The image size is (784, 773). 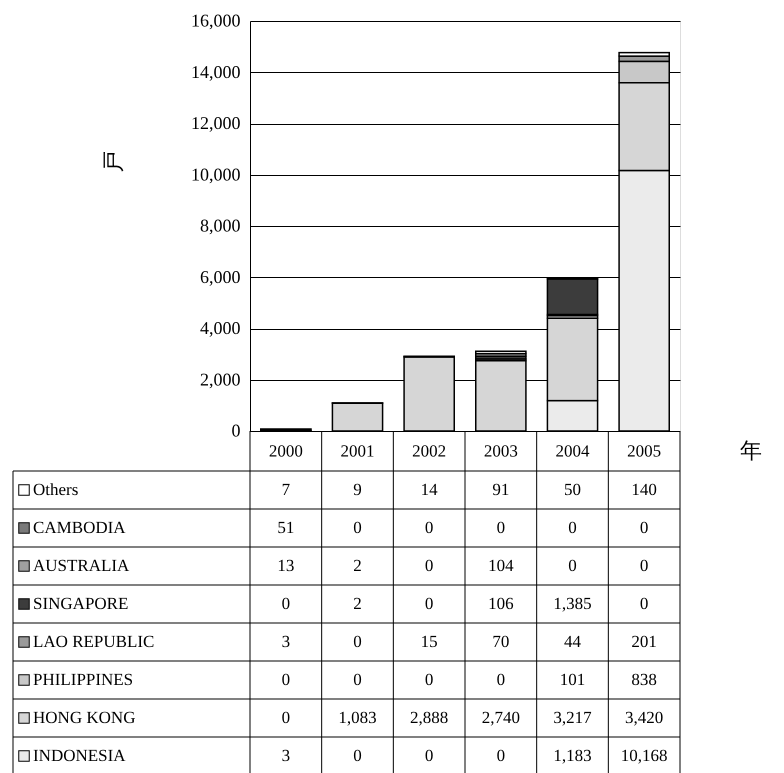 What do you see at coordinates (751, 451) in the screenshot?
I see `x-axis-title: 年` at bounding box center [751, 451].